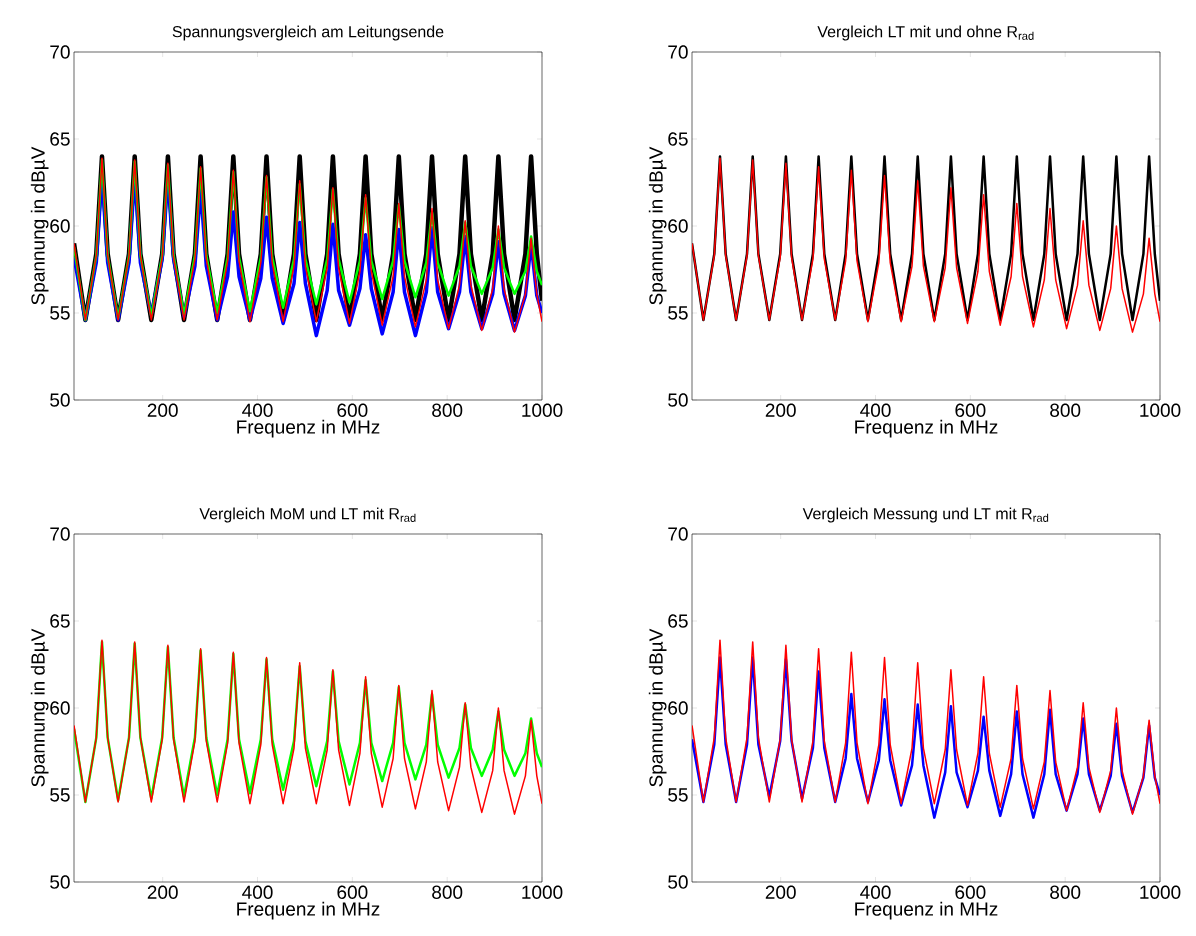 This screenshot has width=1196, height=936. Describe the element at coordinates (307, 515) in the screenshot. I see `chart-title: Vergleich MoM und LT mit R$_{rad}$` at that location.